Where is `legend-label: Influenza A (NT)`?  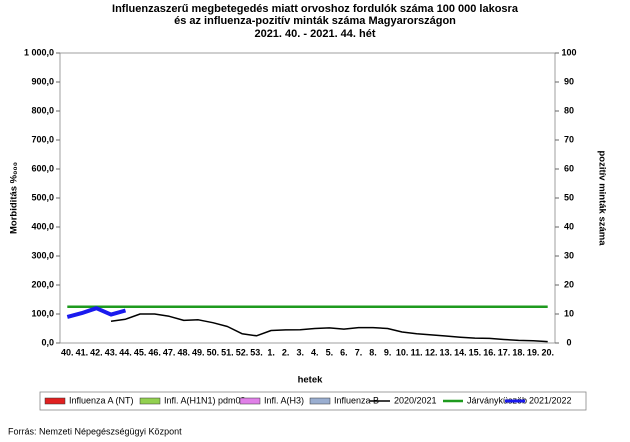
legend-label: Influenza A (NT) is located at coordinates (101, 400).